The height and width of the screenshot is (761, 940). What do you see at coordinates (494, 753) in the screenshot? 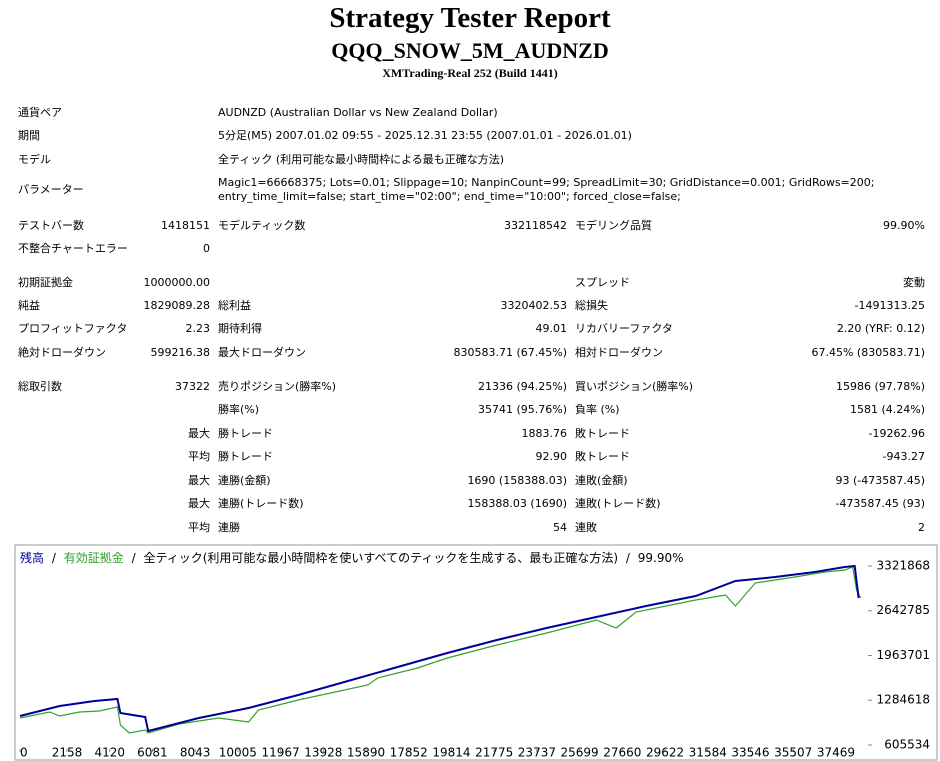
I see `x-tick-label: 21775` at bounding box center [494, 753].